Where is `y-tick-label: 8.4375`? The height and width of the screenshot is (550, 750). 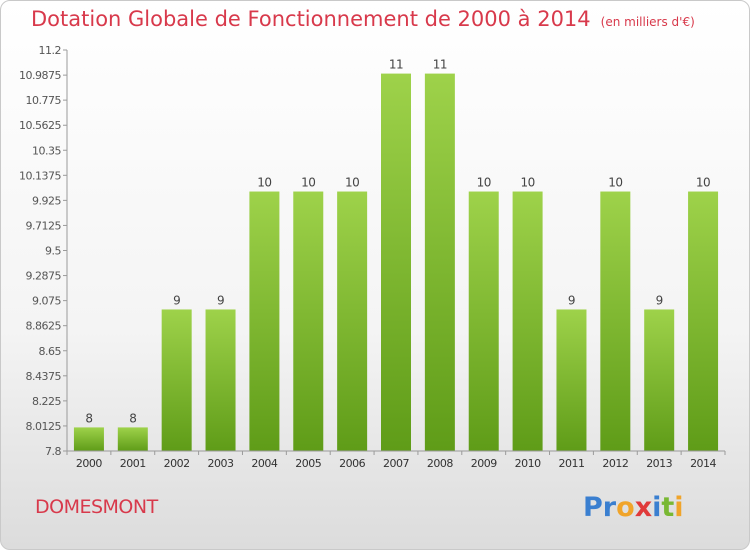
y-tick-label: 8.4375 is located at coordinates (44, 376).